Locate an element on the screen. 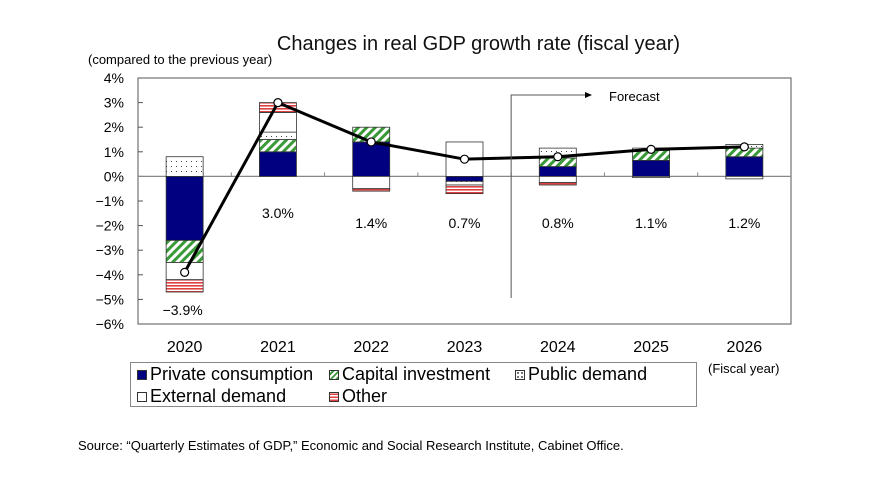  legend-label: Private consumption is located at coordinates (232, 374).